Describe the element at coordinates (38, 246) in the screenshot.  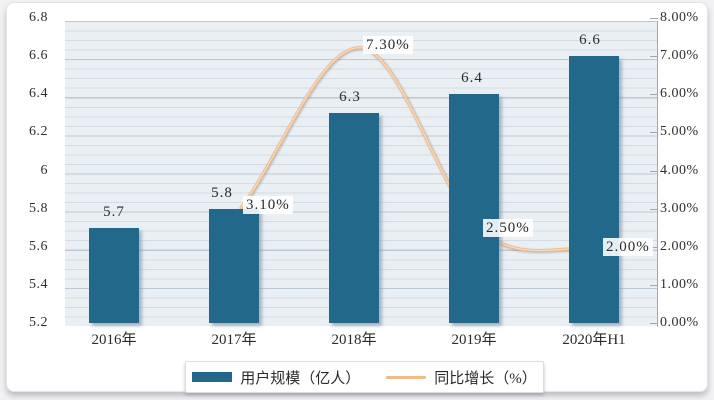
I see `left-axis-tick-label: 5.6` at that location.